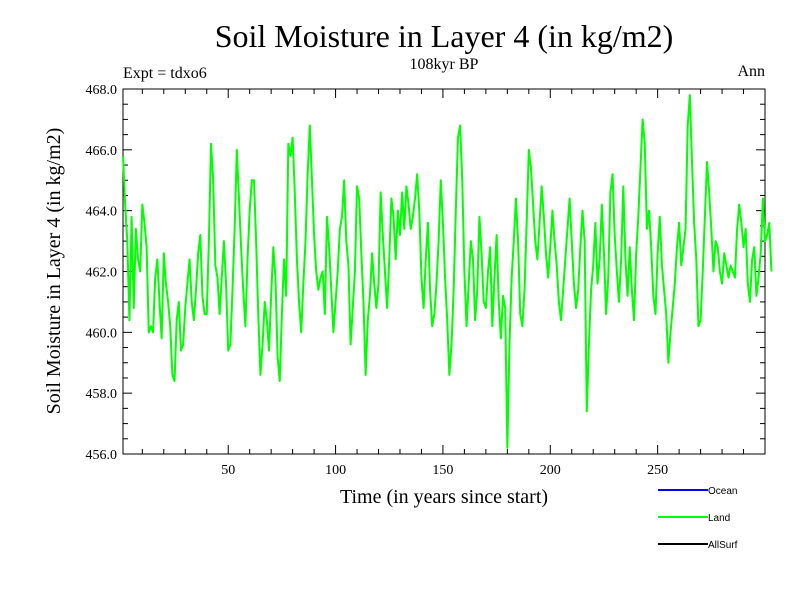  What do you see at coordinates (335, 470) in the screenshot?
I see `x-tick-label: 100` at bounding box center [335, 470].